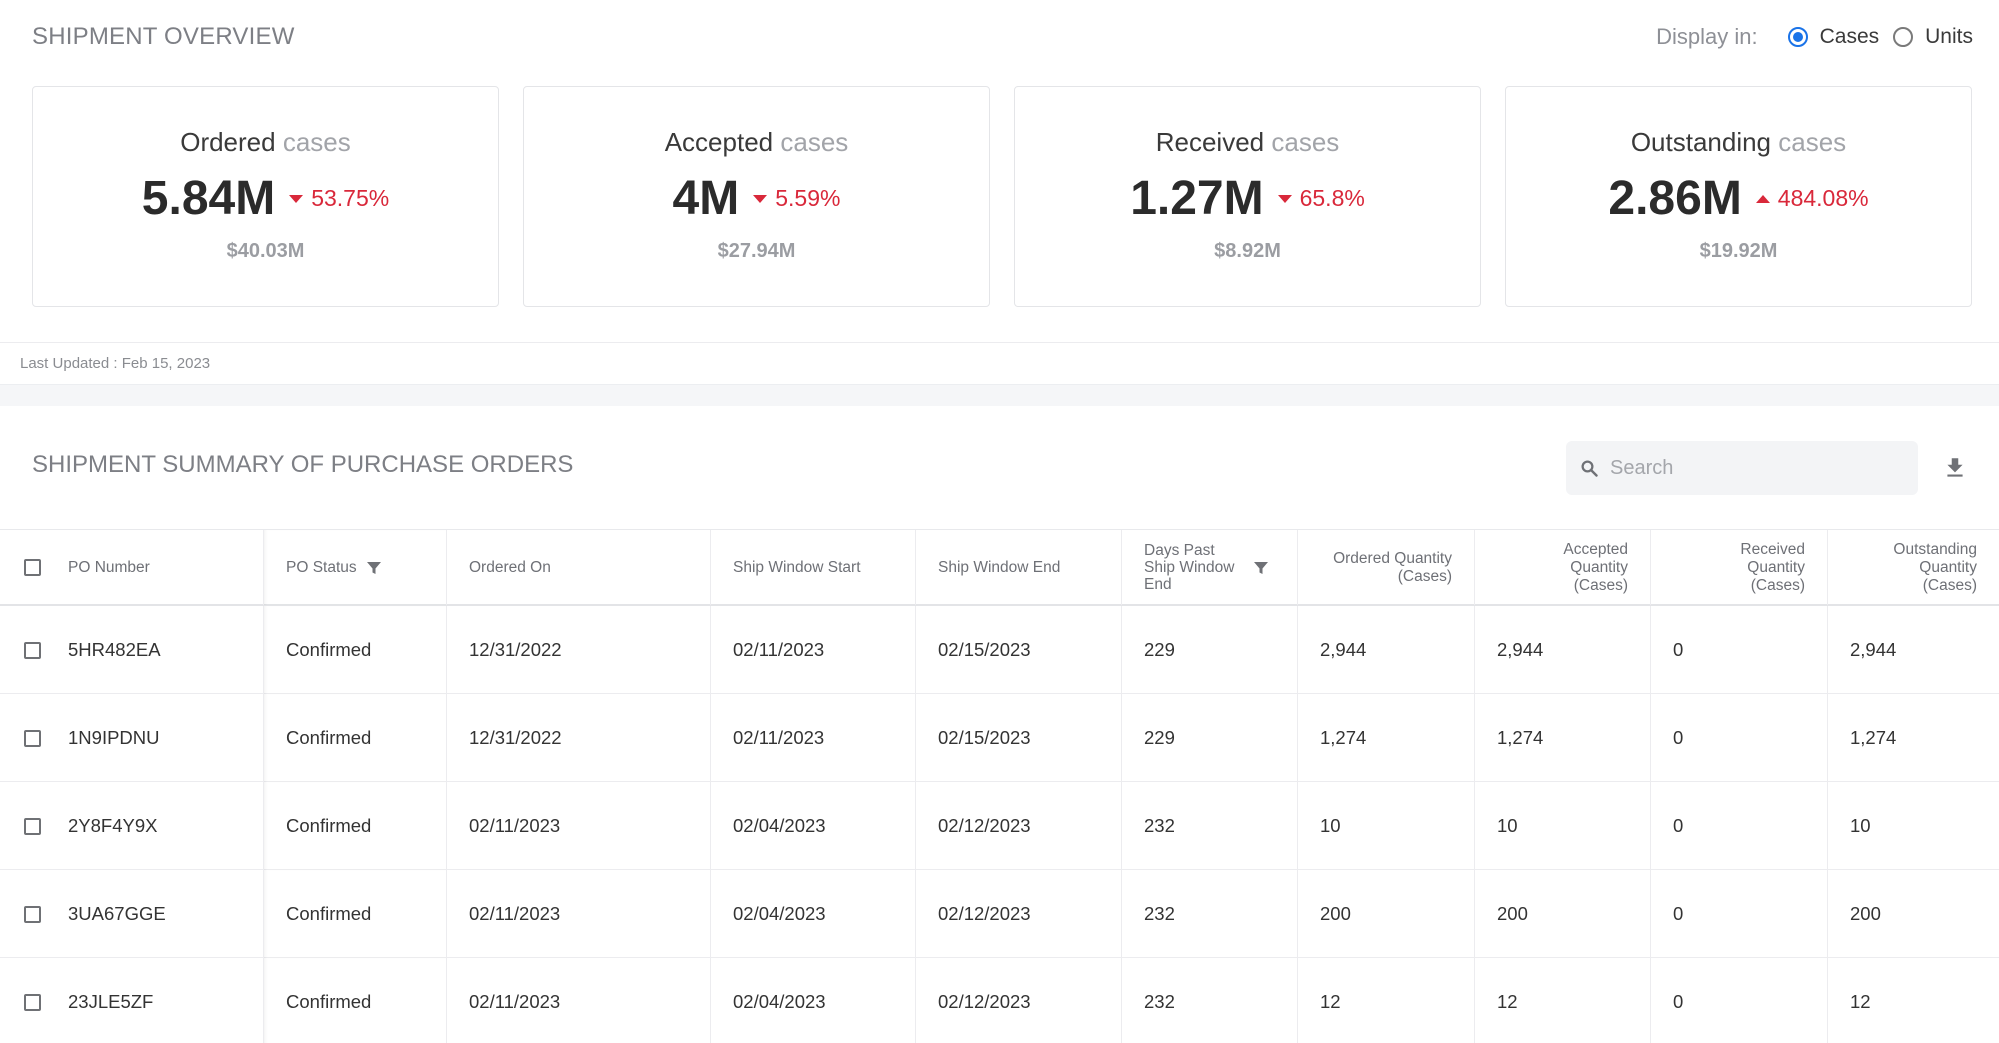 The height and width of the screenshot is (1043, 1999). I want to click on kpi-value: 5.84M, so click(208, 198).